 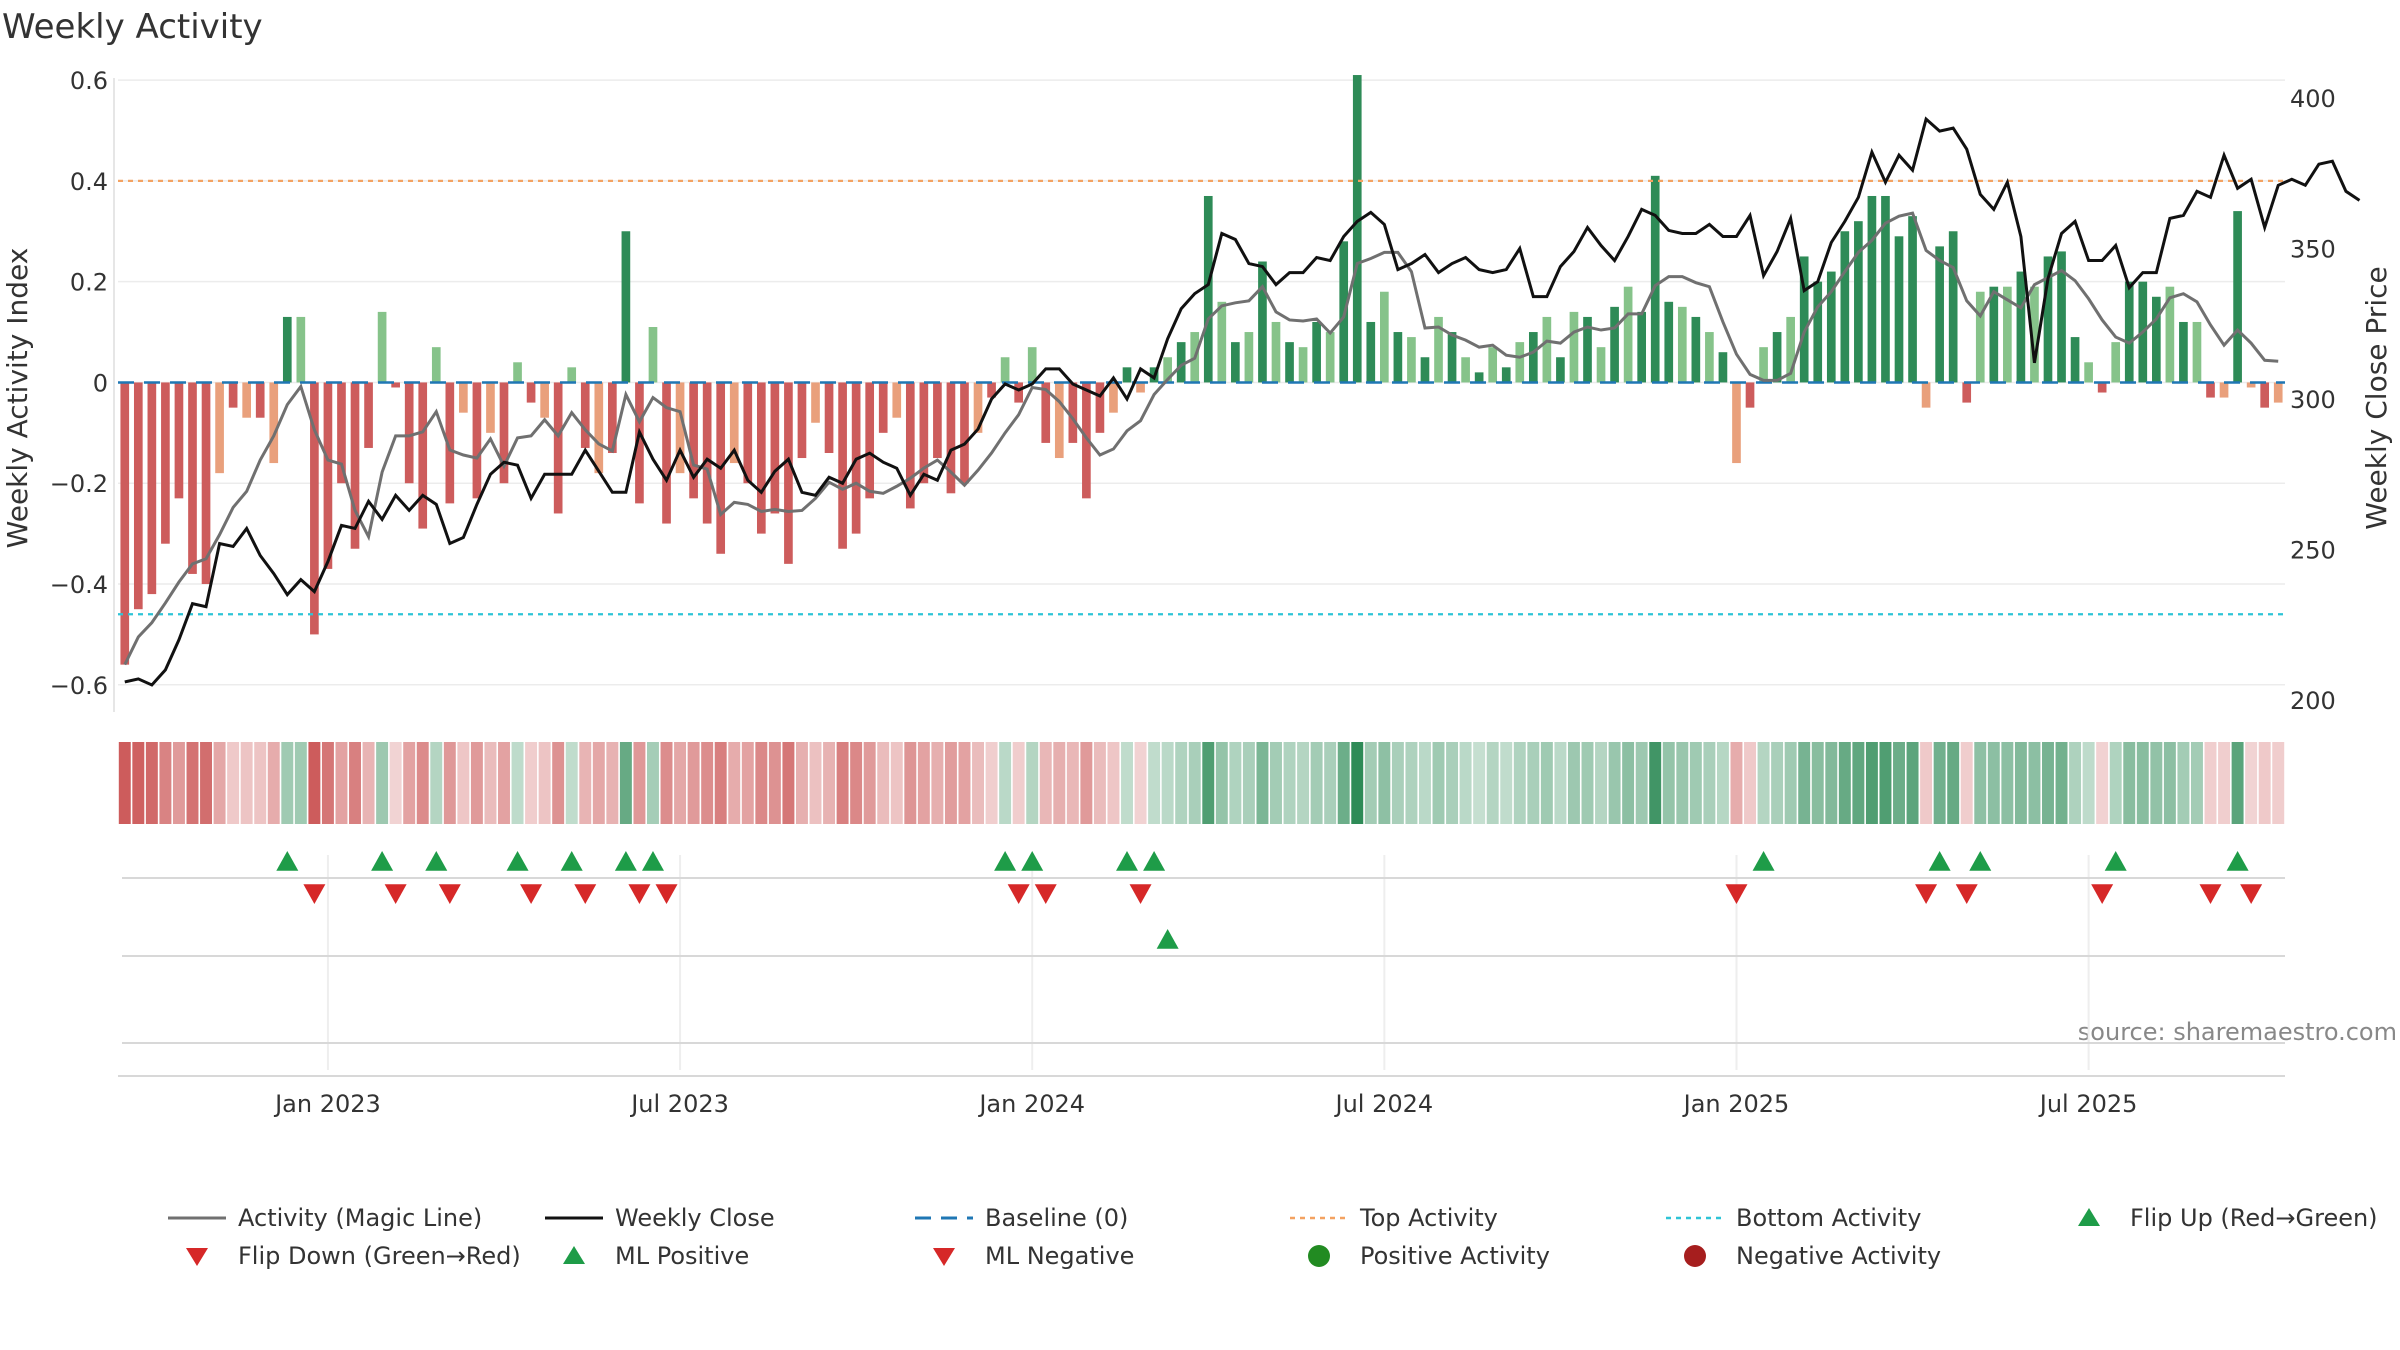 I want to click on legend-item-mlpos: ML Positive, so click(x=656, y=1256).